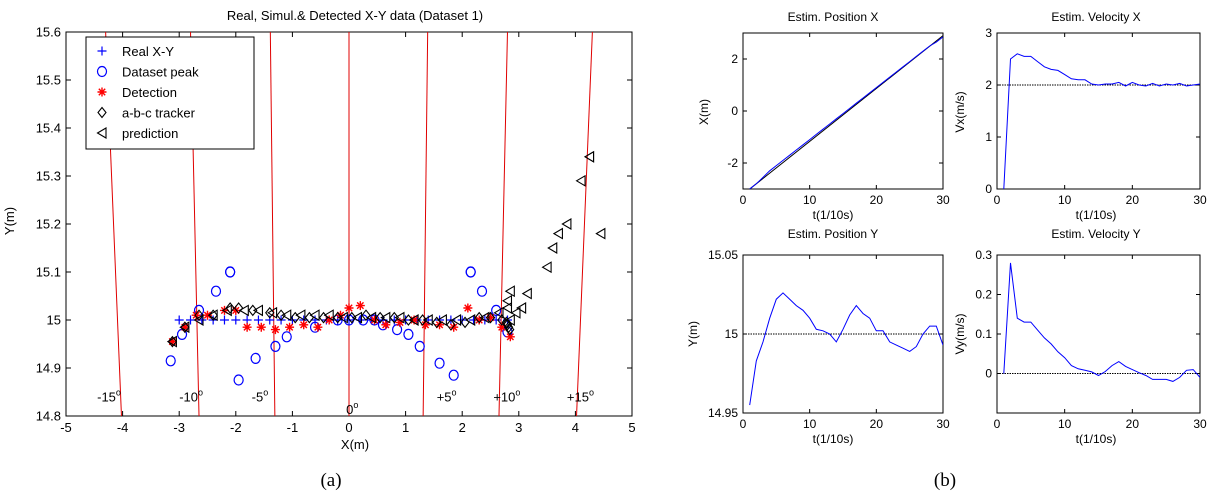 The image size is (1215, 498). I want to click on caption-b: (b), so click(945, 480).